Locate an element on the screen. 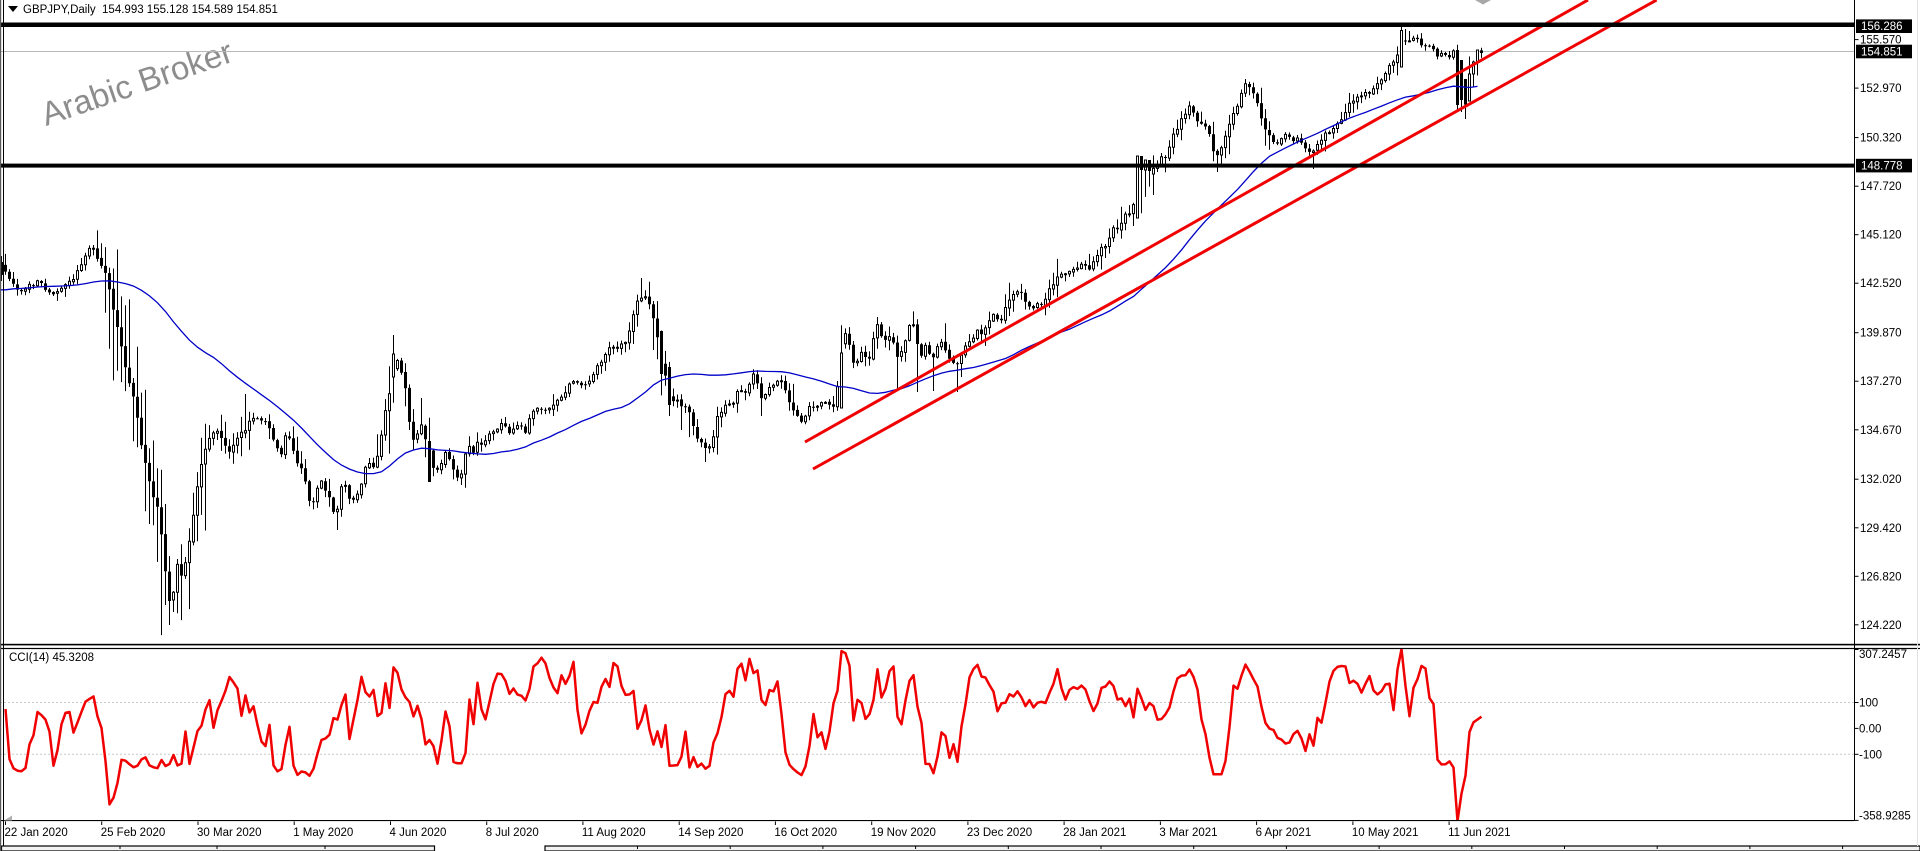 Image resolution: width=1920 pixels, height=851 pixels. svg-text: 142.520 is located at coordinates (1881, 284).